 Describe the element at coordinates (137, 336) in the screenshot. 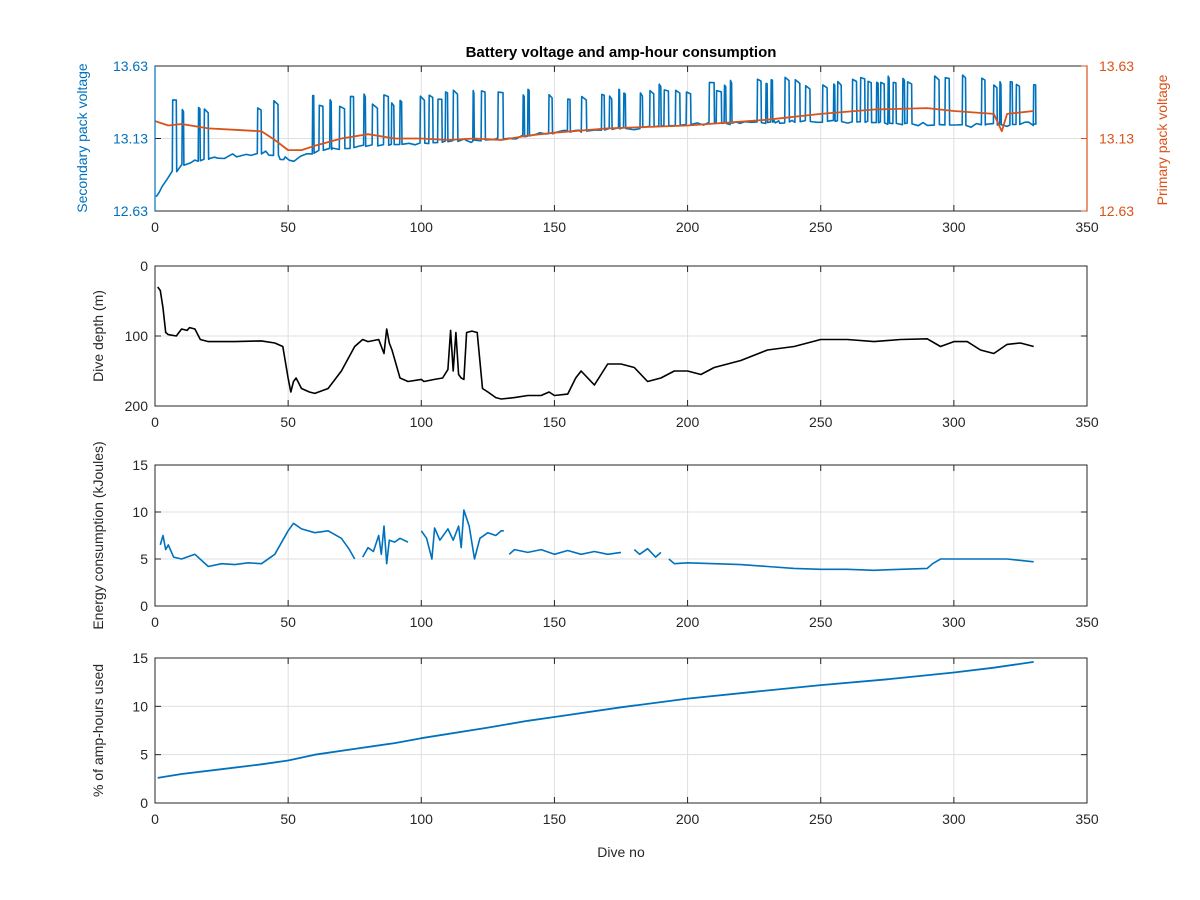

I see `y-tick-label: 100` at that location.